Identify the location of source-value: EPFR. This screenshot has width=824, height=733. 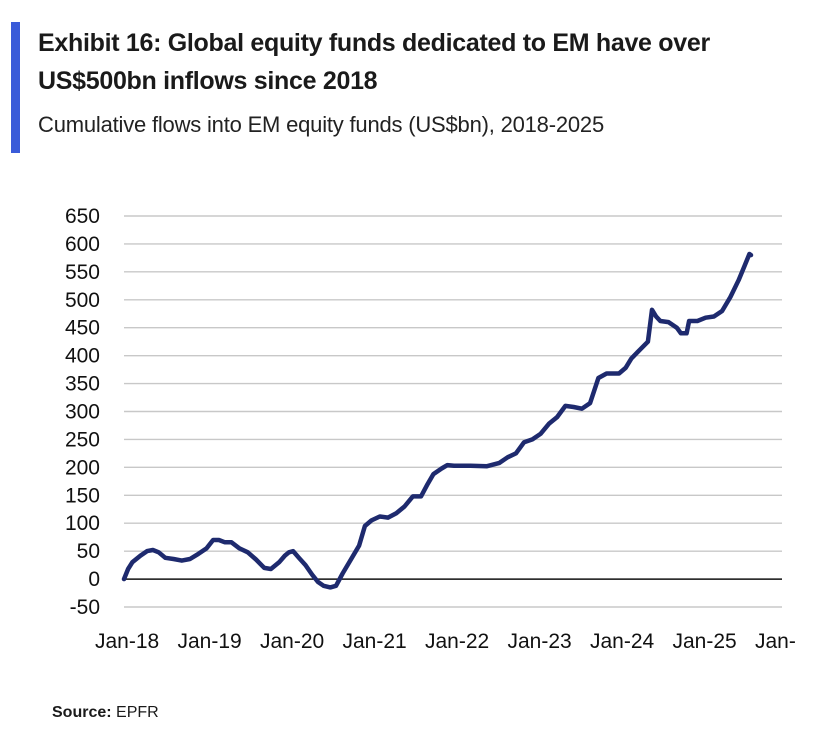
(137, 712).